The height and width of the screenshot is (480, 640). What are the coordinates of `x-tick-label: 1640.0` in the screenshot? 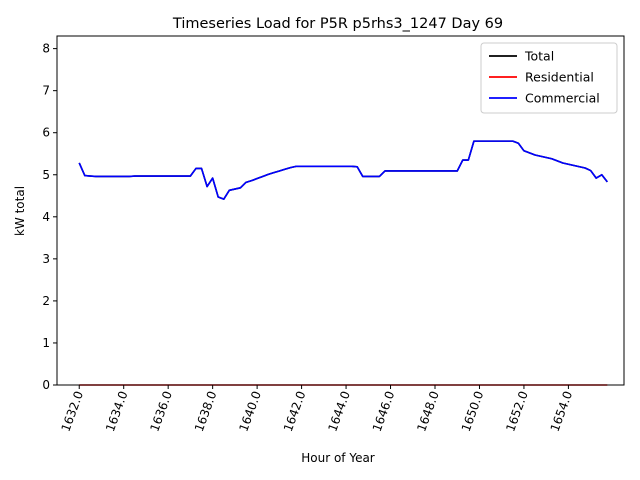 It's located at (250, 411).